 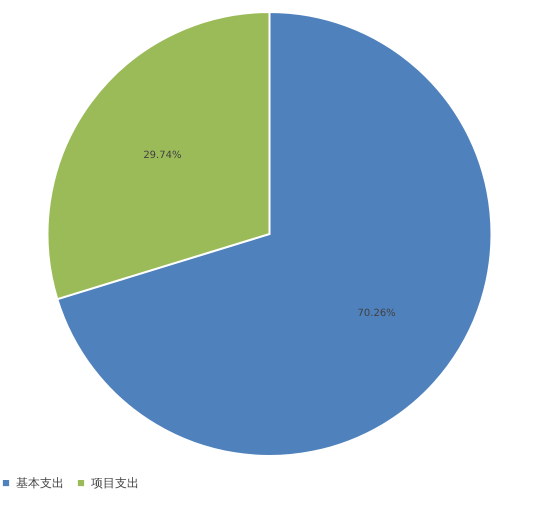 I want to click on data-label: 29.74%, so click(x=162, y=155).